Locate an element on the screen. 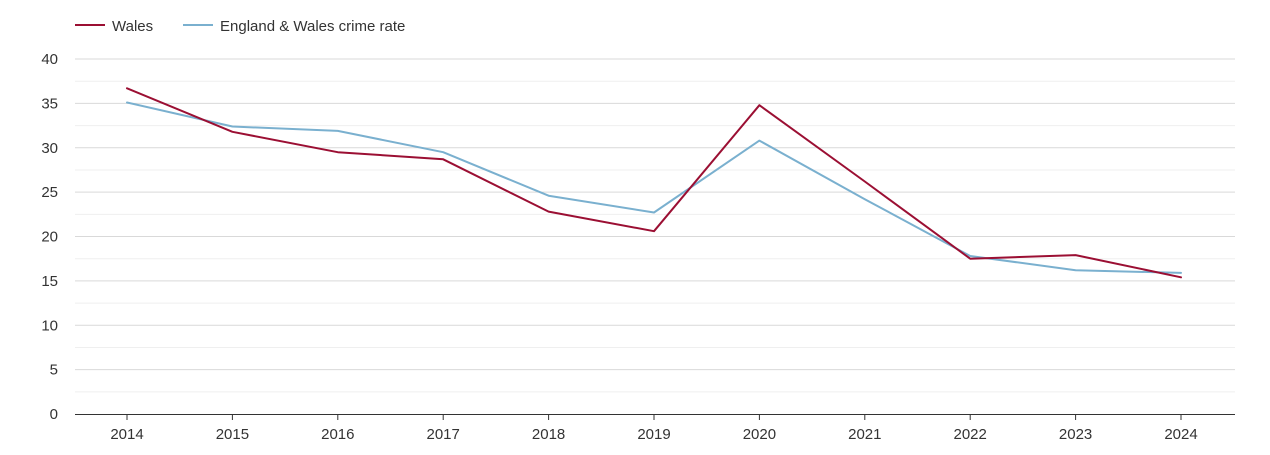 The width and height of the screenshot is (1270, 455). y-tick-label: 20 is located at coordinates (49, 237).